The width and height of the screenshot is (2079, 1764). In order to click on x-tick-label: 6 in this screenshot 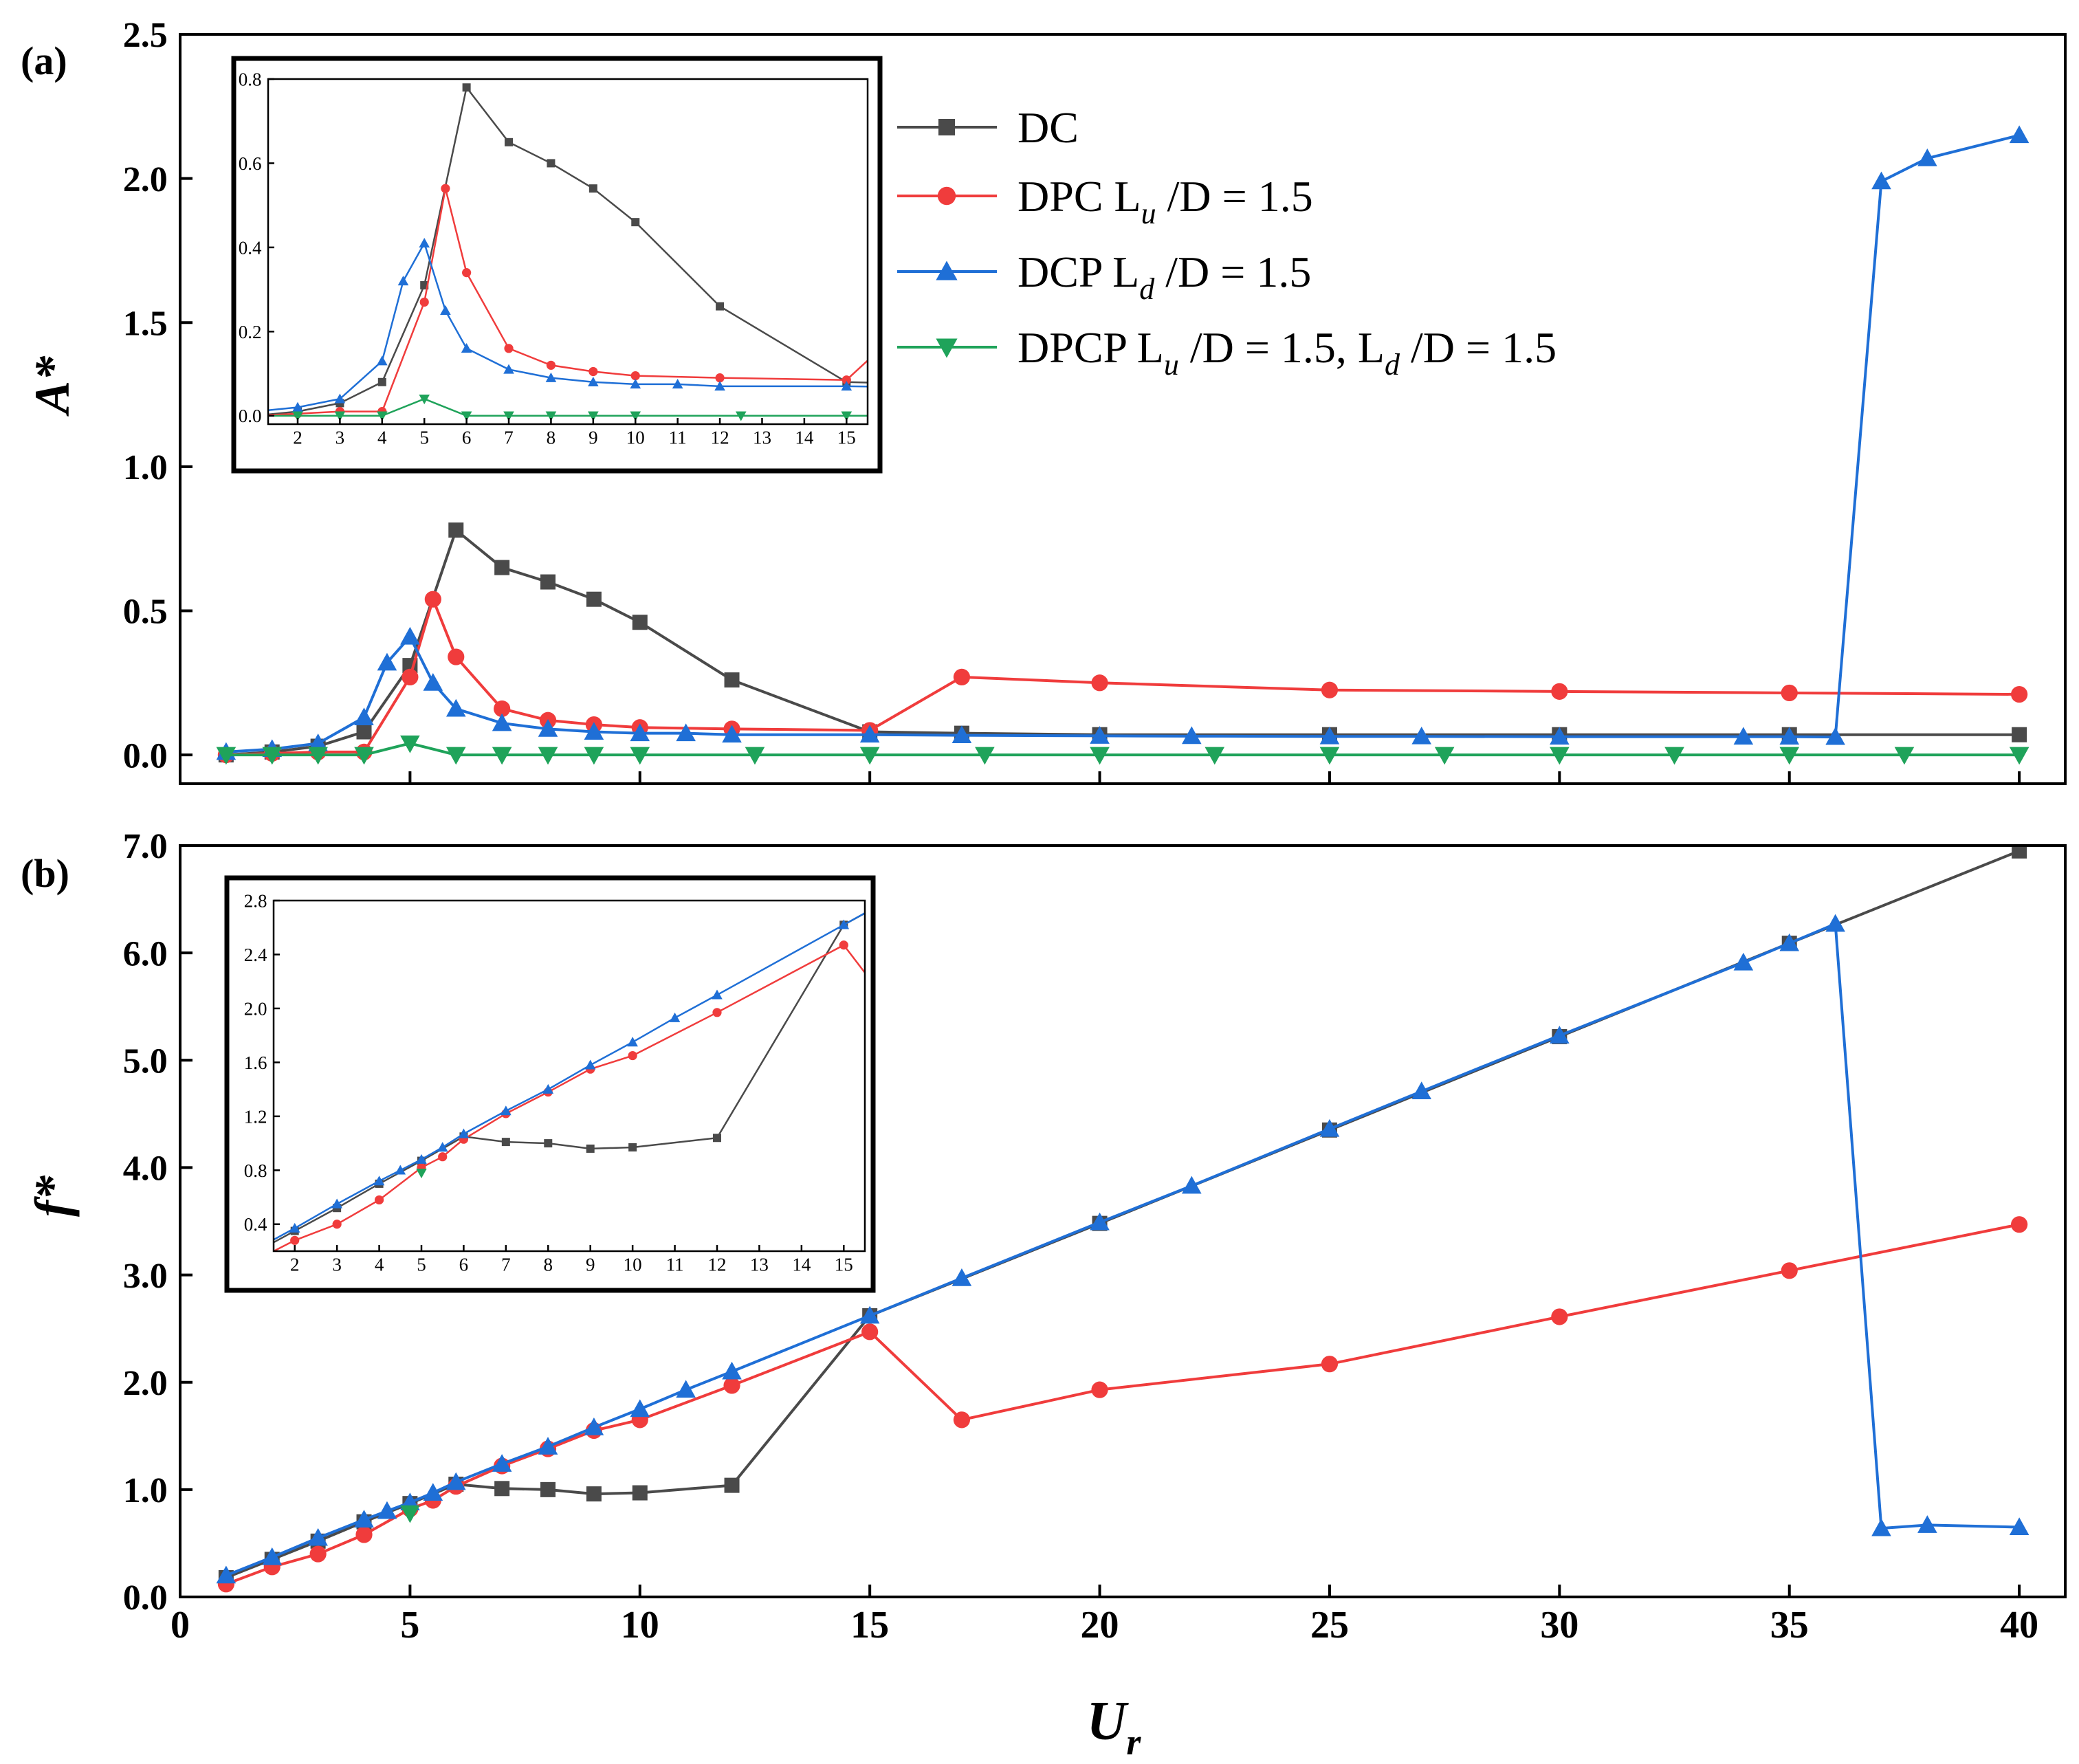, I will do `click(464, 1265)`.